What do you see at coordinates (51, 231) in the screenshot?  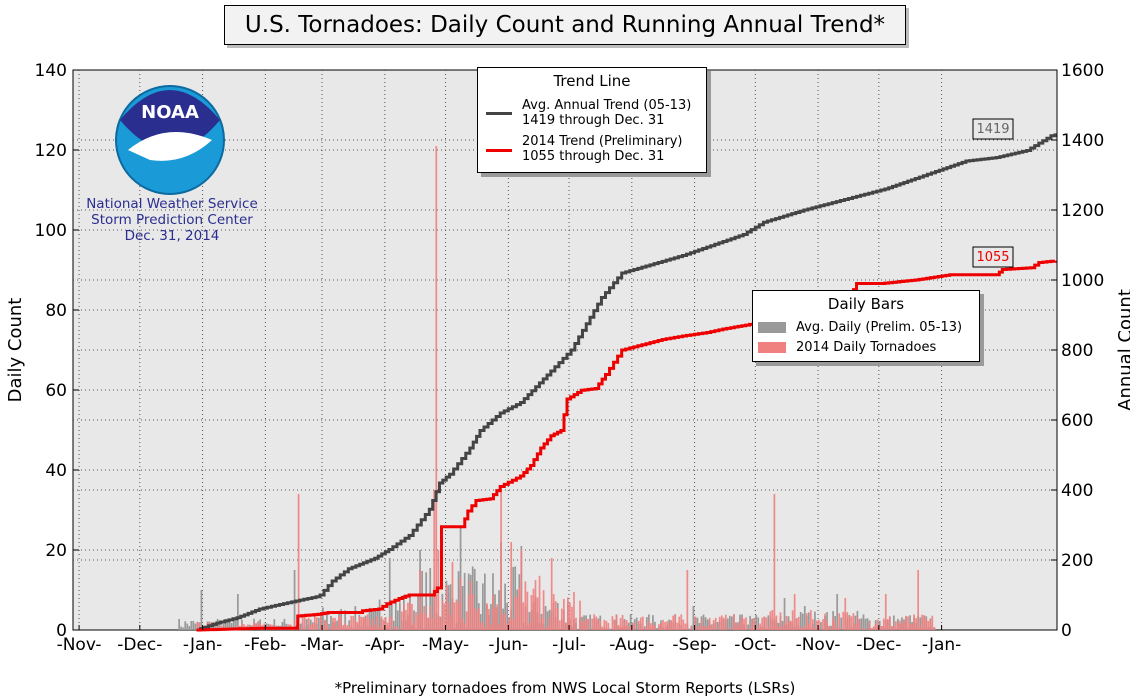 I see `y-tick-label: 100` at bounding box center [51, 231].